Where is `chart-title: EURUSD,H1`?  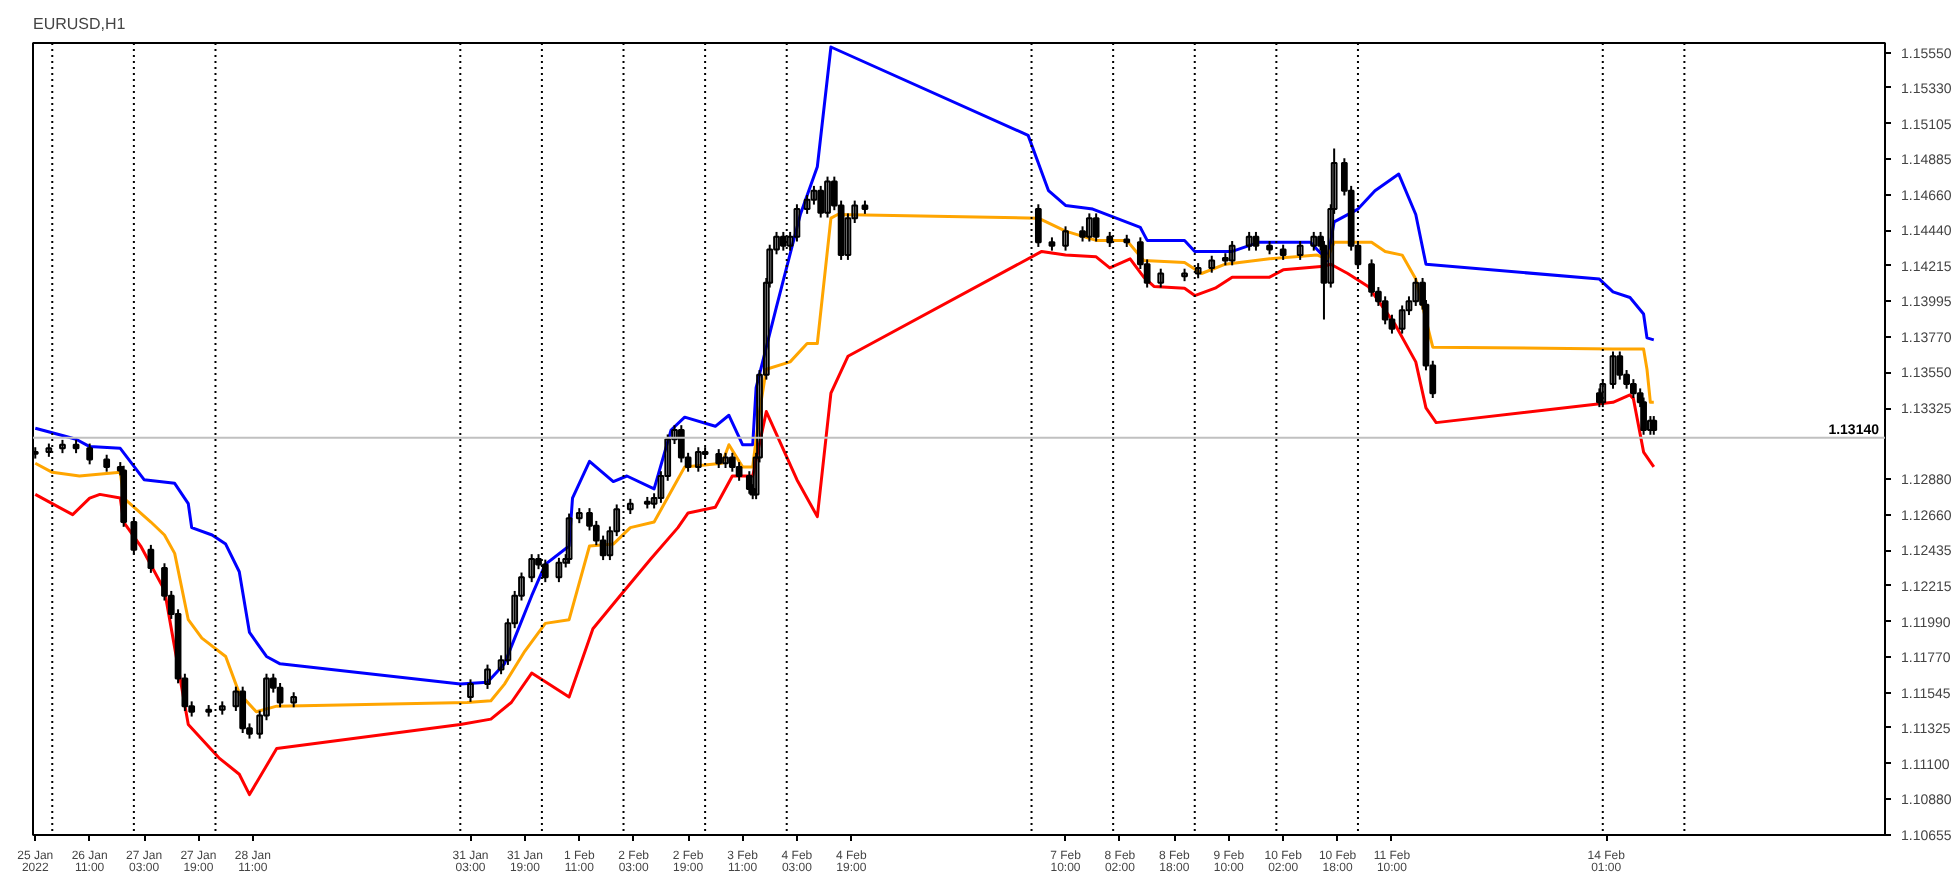
chart-title: EURUSD,H1 is located at coordinates (80, 24).